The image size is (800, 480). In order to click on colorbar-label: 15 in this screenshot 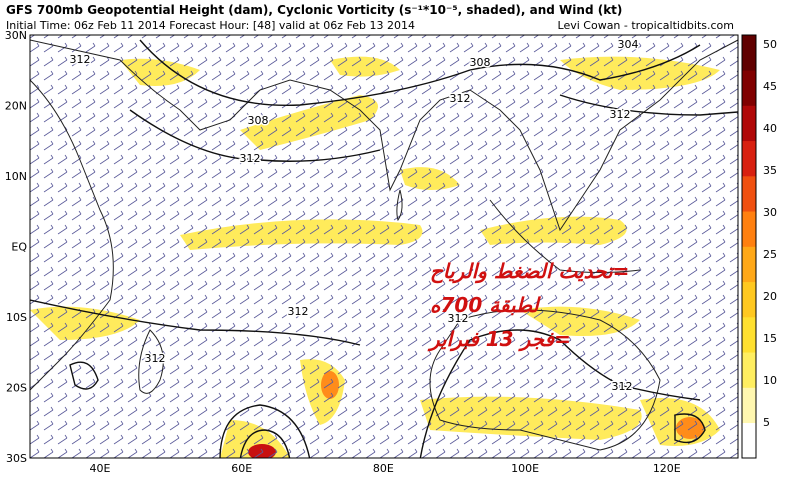, I will do `click(770, 338)`.